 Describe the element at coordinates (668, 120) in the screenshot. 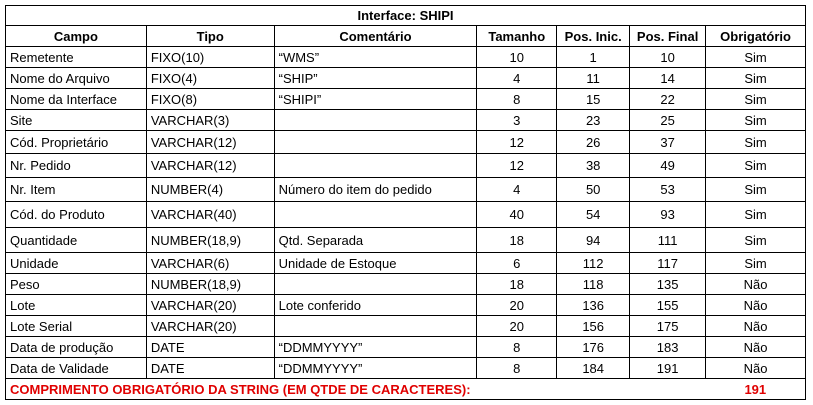

I see `cell-pos-final: 25` at that location.